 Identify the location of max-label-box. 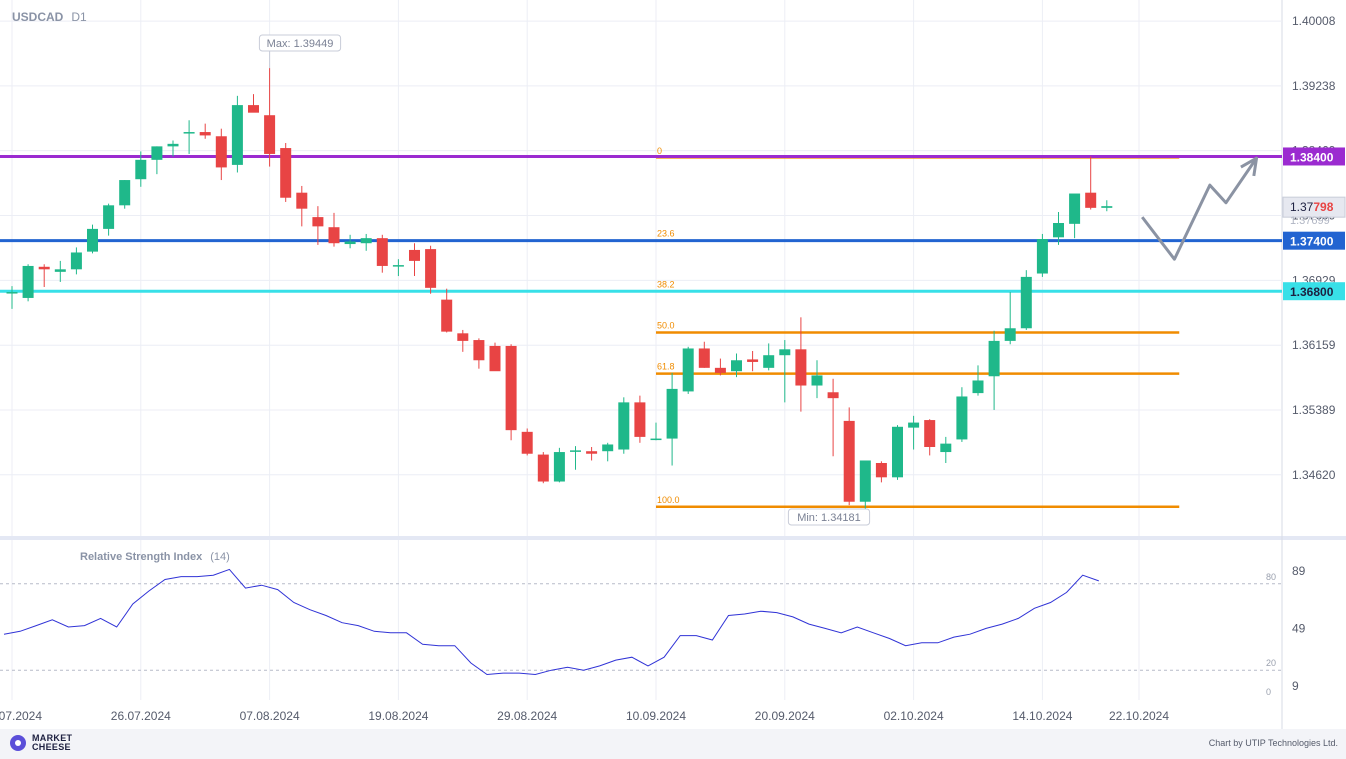
(300, 43).